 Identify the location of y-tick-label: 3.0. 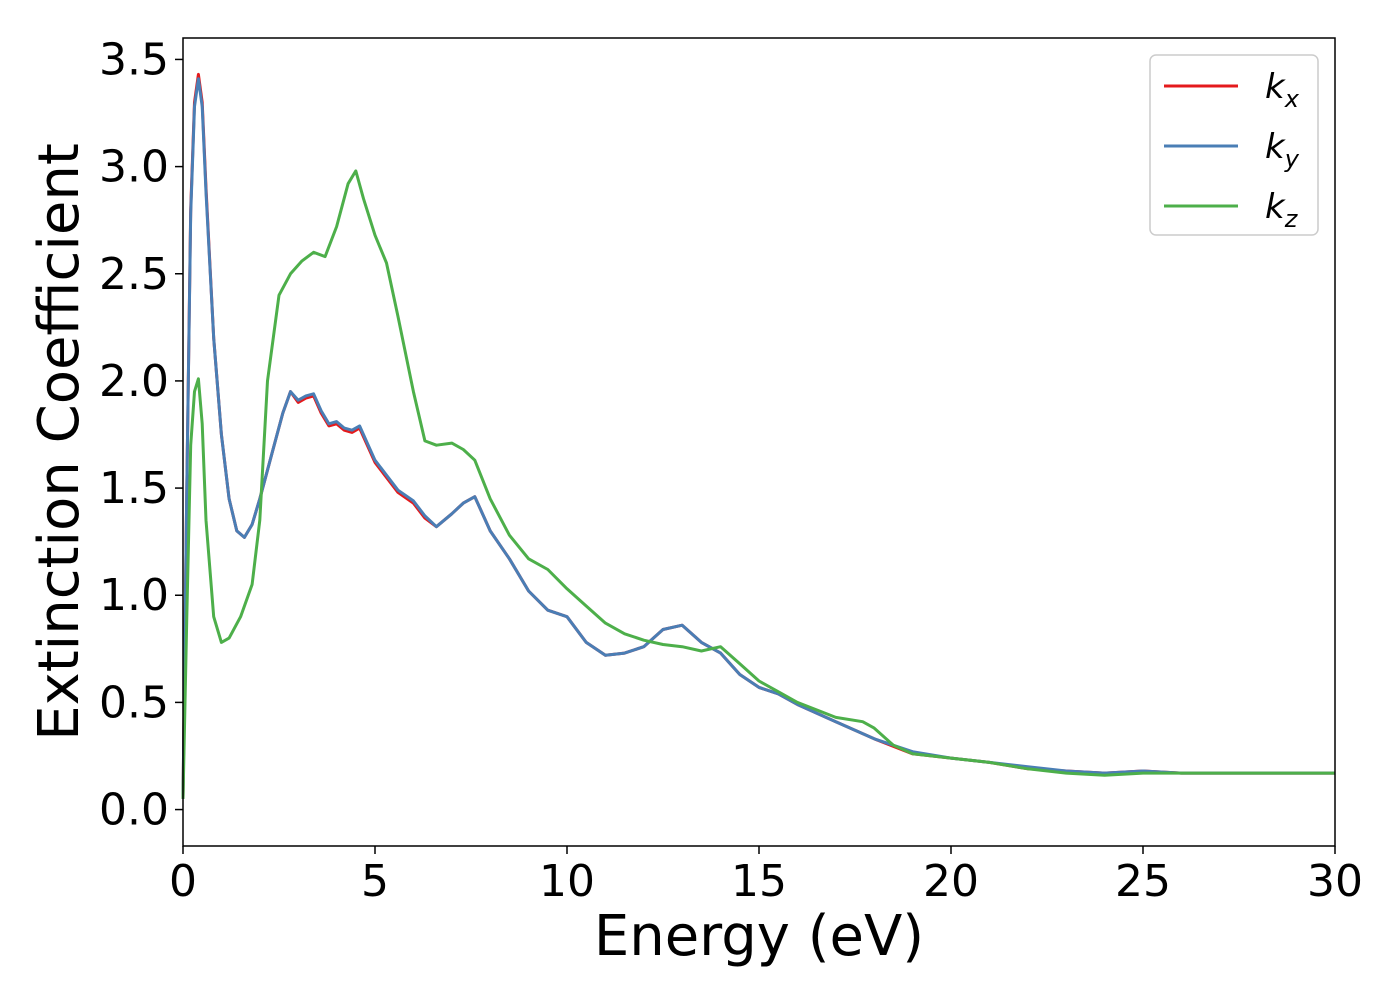
(134, 167).